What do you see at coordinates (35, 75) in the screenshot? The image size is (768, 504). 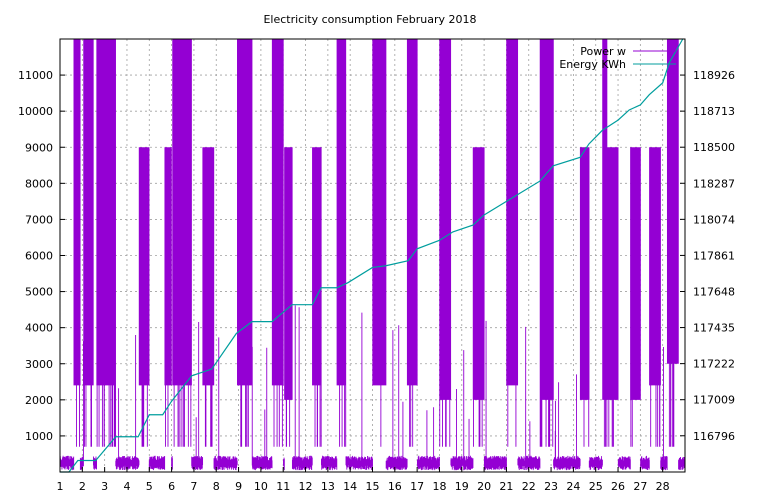 I see `y-tick-label: 11000` at bounding box center [35, 75].